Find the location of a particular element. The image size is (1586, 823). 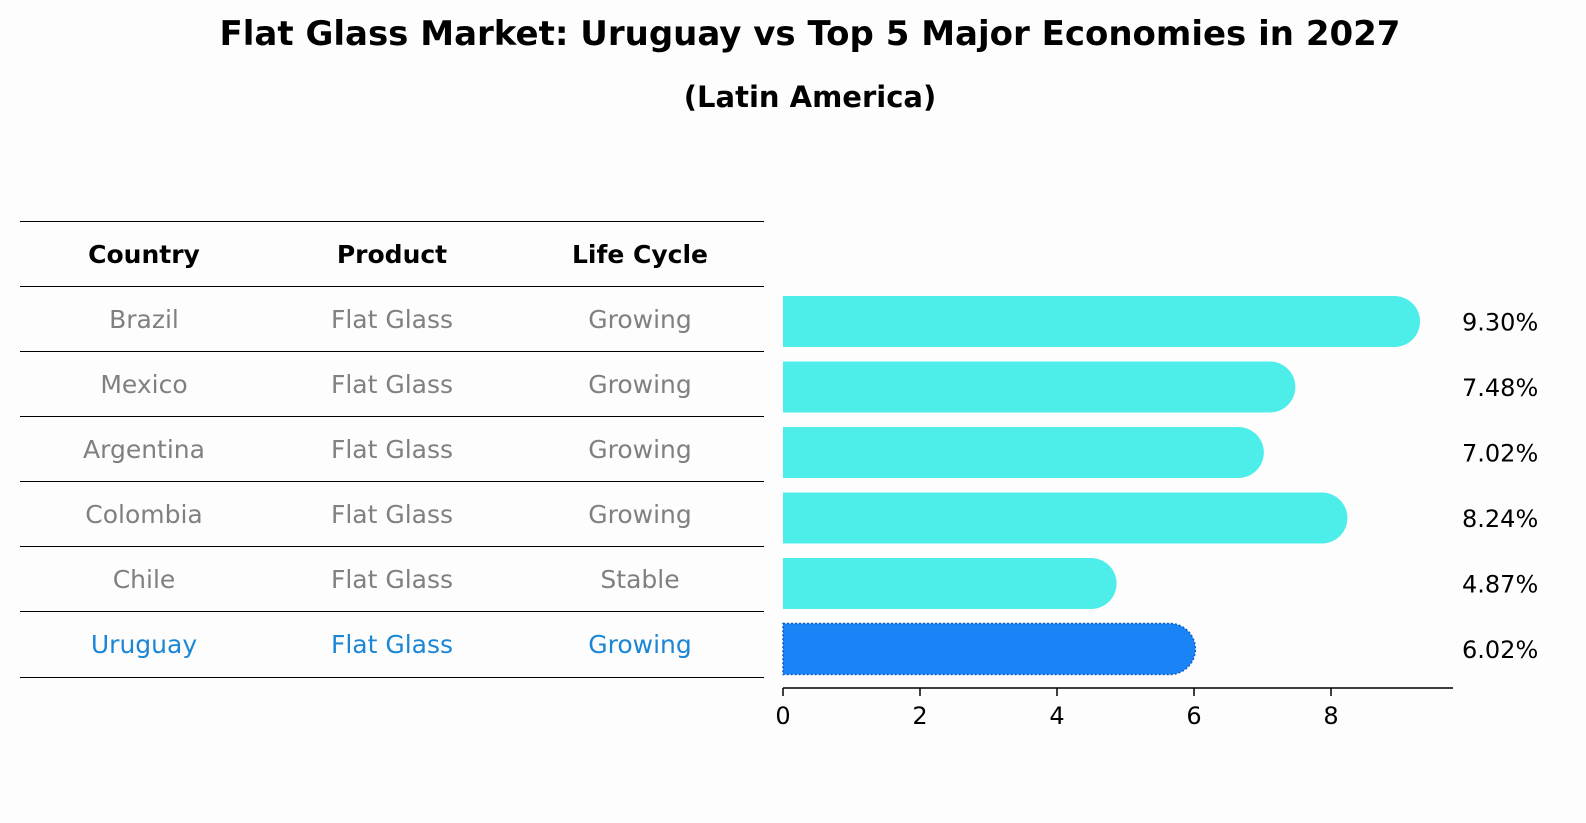

cell-country: Chile is located at coordinates (144, 579).